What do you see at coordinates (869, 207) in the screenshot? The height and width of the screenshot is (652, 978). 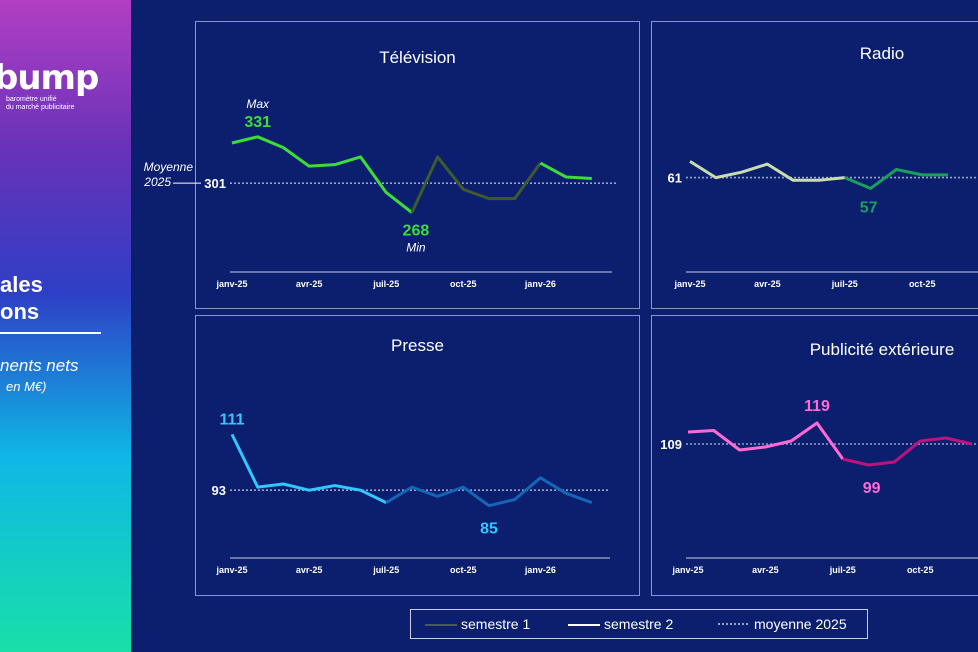 I see `min-value-label: 57` at bounding box center [869, 207].